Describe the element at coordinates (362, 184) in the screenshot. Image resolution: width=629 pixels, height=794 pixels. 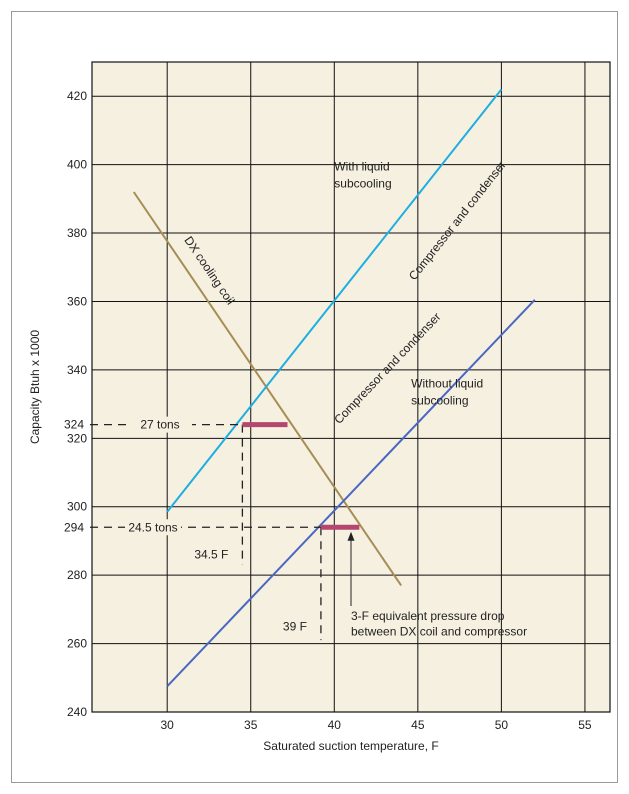
I see `with-subcooling-label-line-2: subcooling` at that location.